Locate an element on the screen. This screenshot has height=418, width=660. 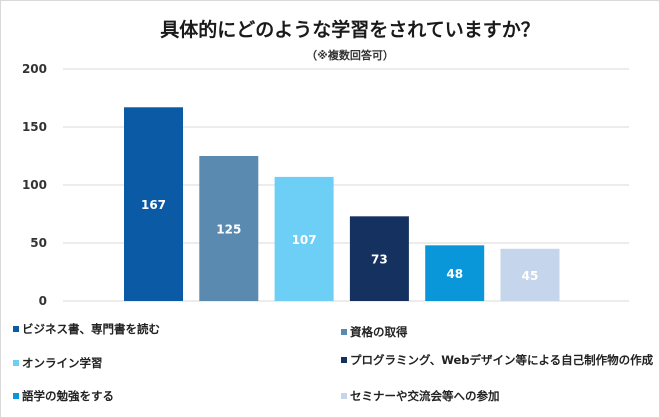
data-label: 125 is located at coordinates (228, 230).